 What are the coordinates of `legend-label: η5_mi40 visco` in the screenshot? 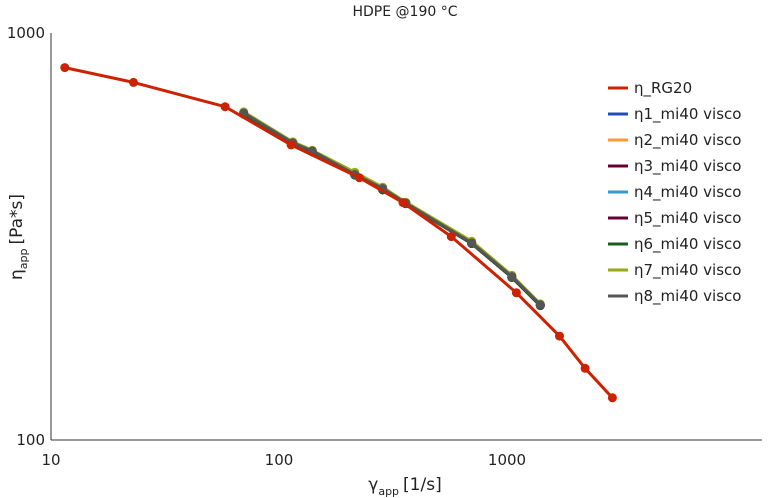 It's located at (687, 218).